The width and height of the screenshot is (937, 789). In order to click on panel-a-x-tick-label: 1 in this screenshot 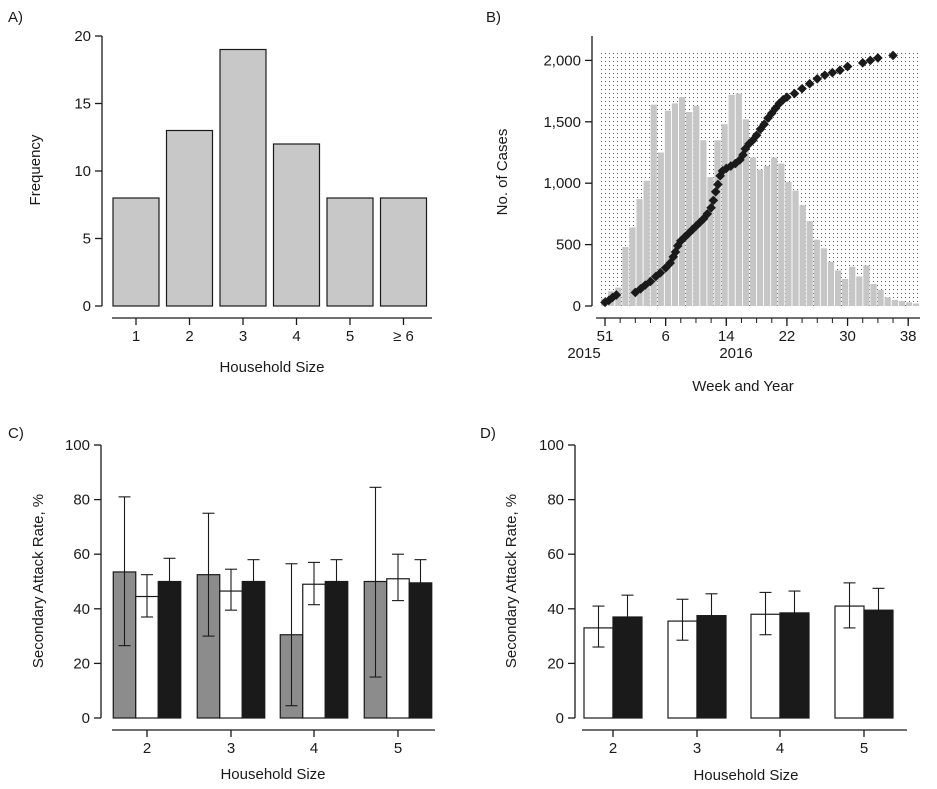, I will do `click(136, 336)`.